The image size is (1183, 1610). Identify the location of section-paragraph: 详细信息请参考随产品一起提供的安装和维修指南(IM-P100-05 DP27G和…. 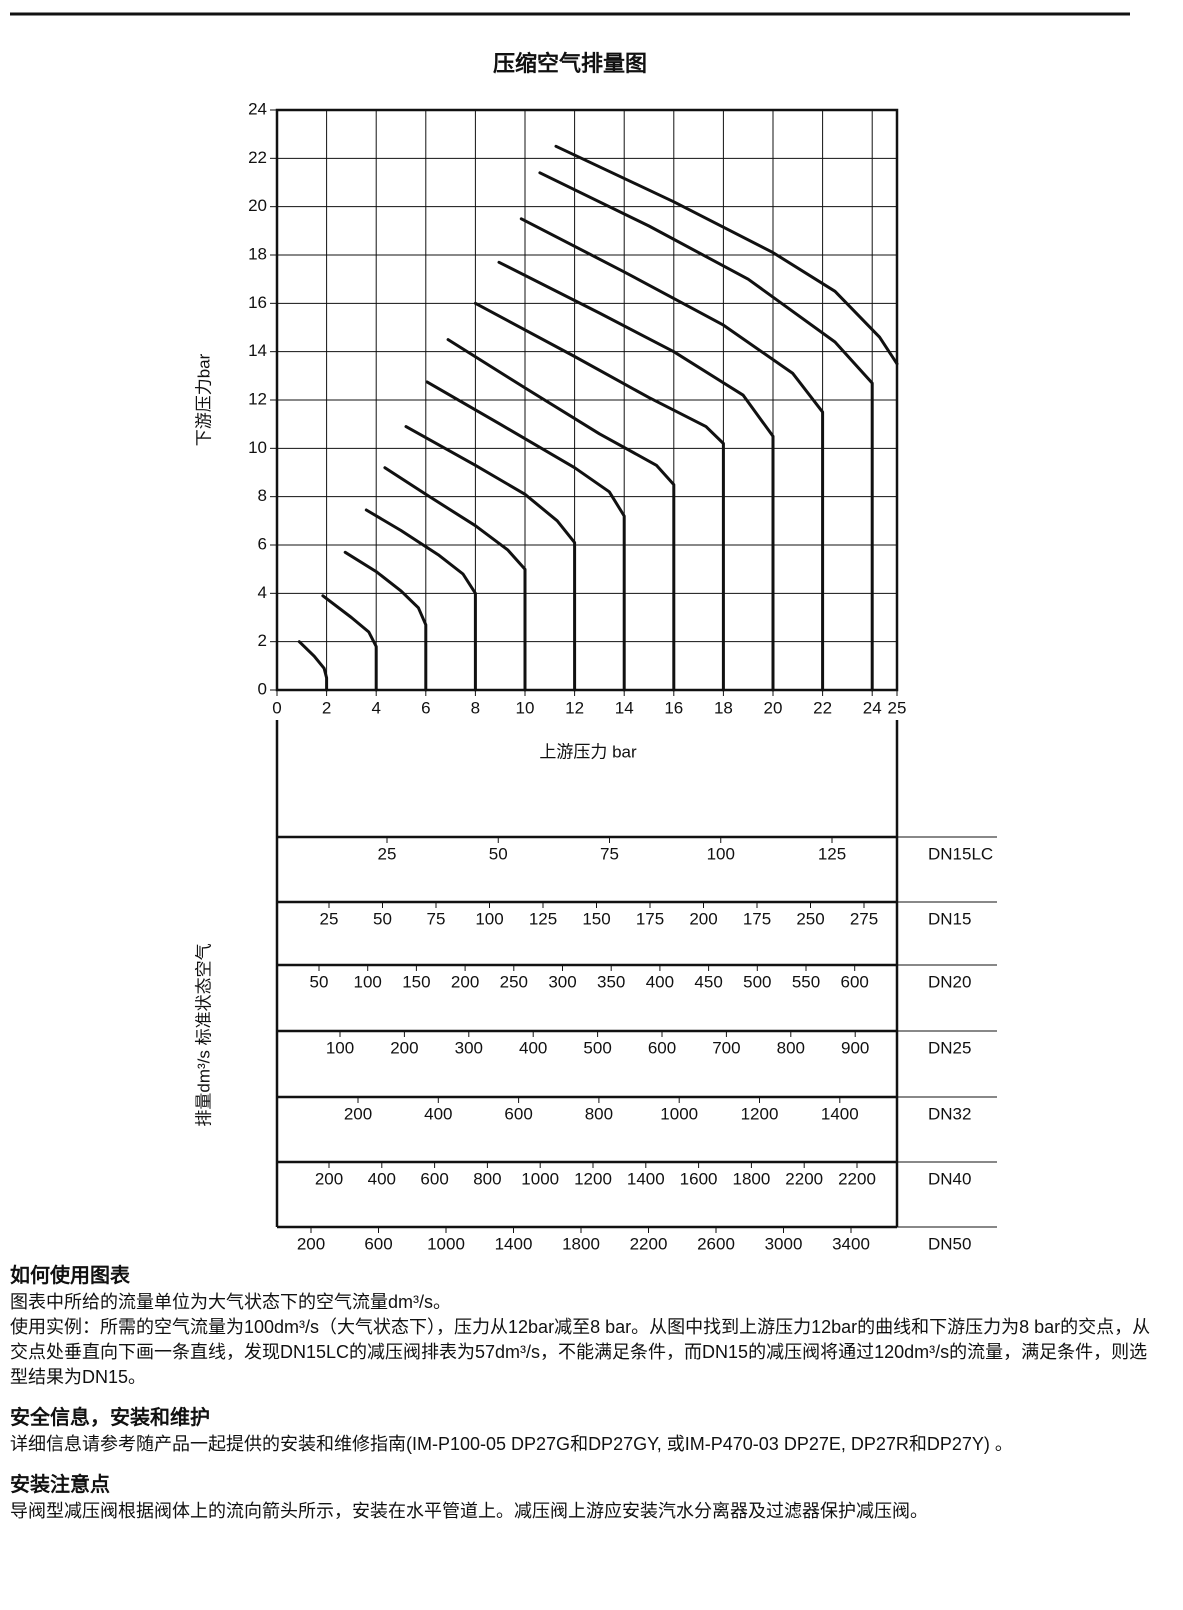
(511, 1444).